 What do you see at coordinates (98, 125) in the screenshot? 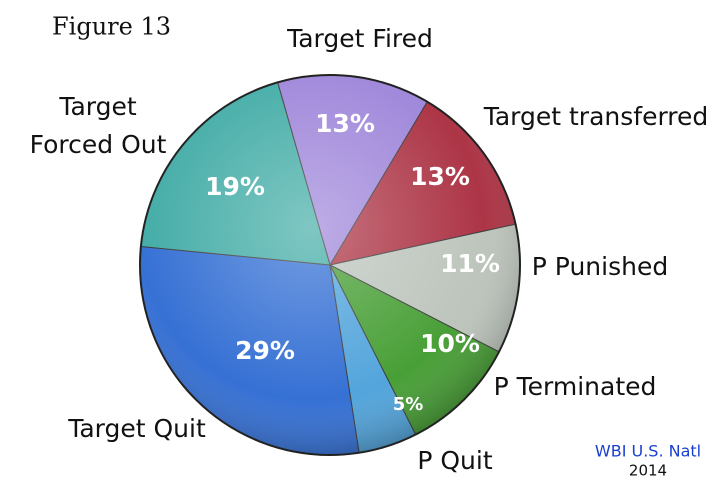
I see `slice-label: Target Forced Out` at bounding box center [98, 125].